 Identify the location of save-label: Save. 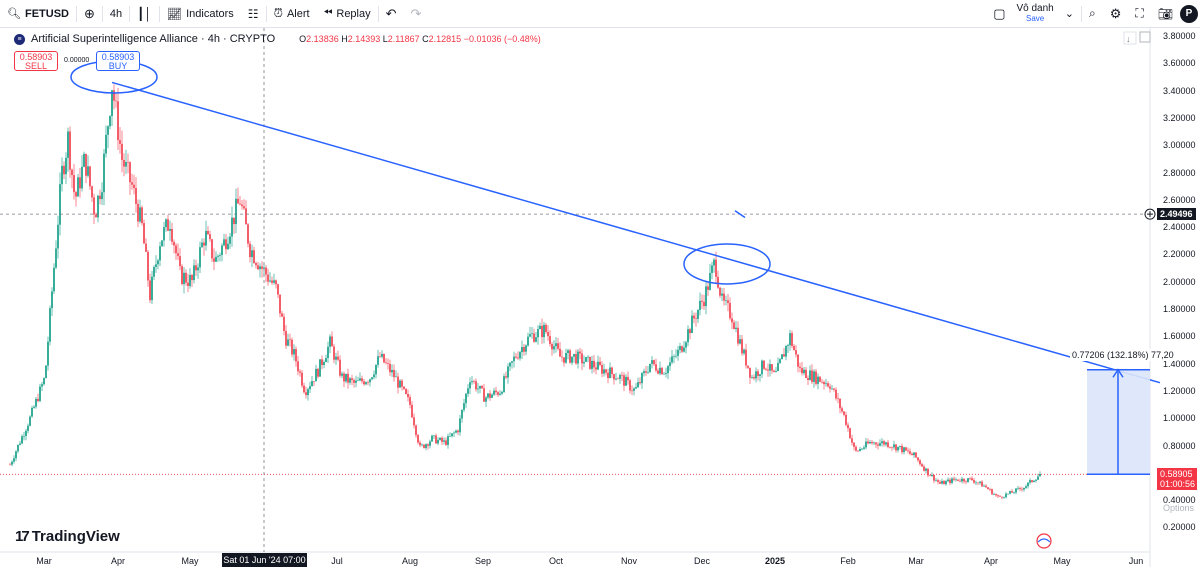
(1035, 18).